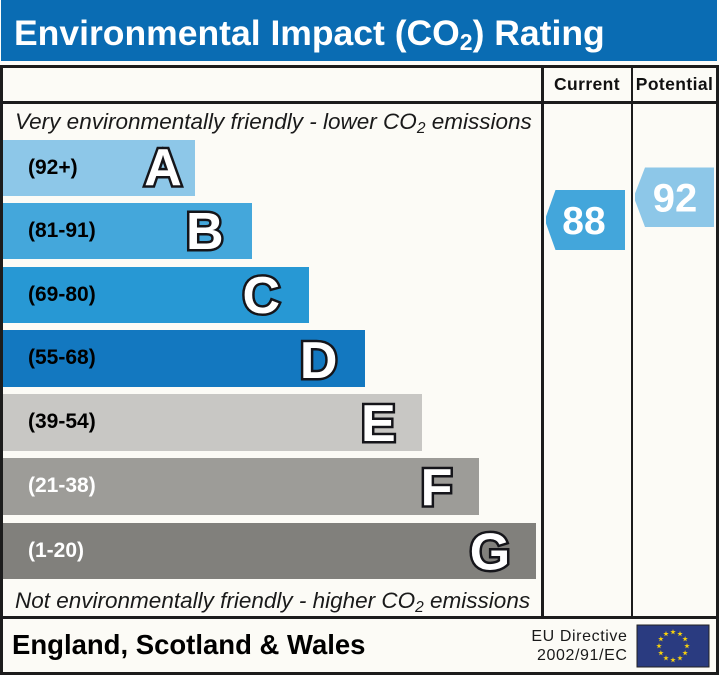 The height and width of the screenshot is (675, 719). Describe the element at coordinates (583, 221) in the screenshot. I see `svg-text: 88` at that location.